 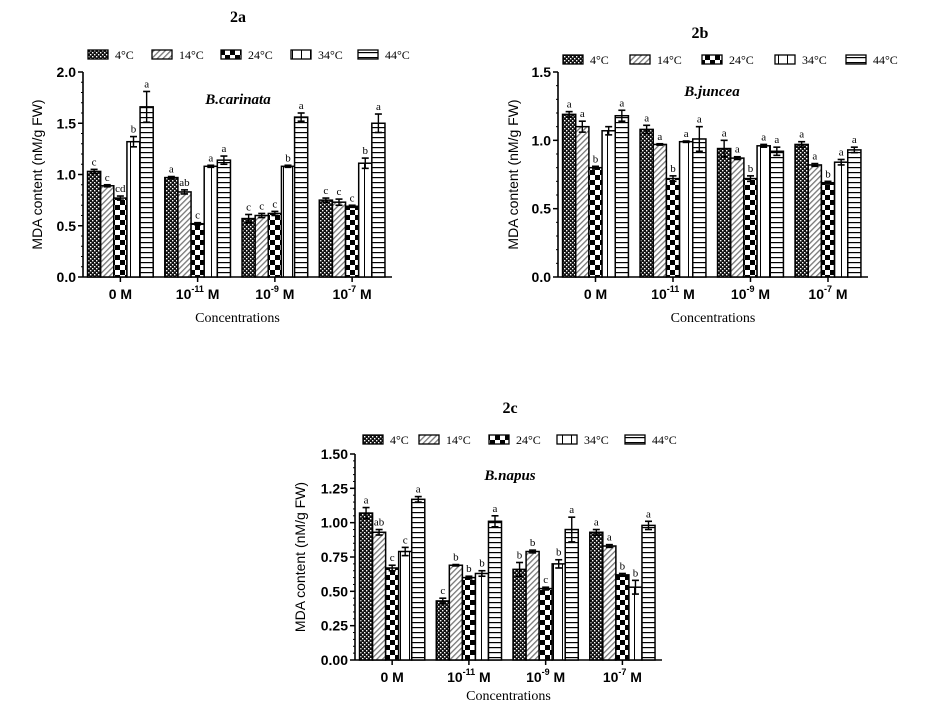 What do you see at coordinates (700, 33) in the screenshot?
I see `panel-title: 2b` at bounding box center [700, 33].